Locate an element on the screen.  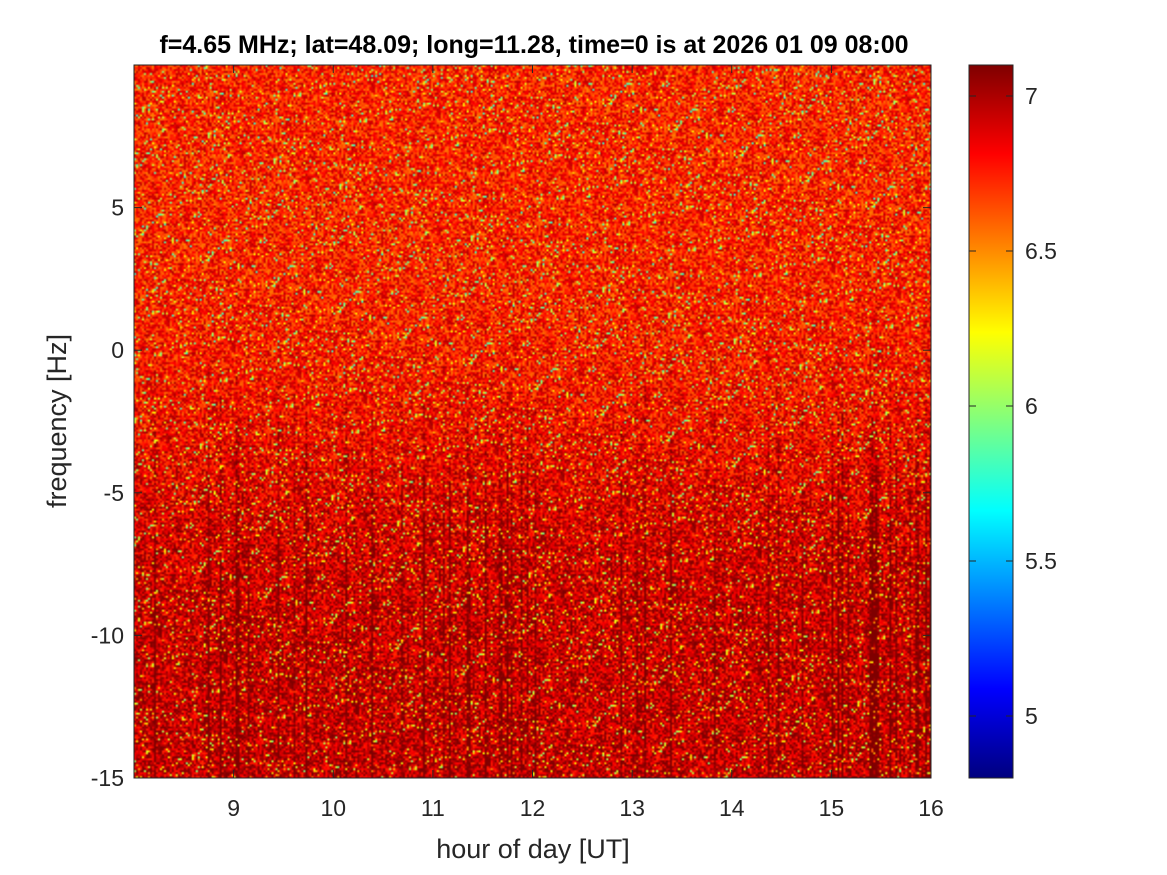
x-tick-label: 13 is located at coordinates (632, 808).